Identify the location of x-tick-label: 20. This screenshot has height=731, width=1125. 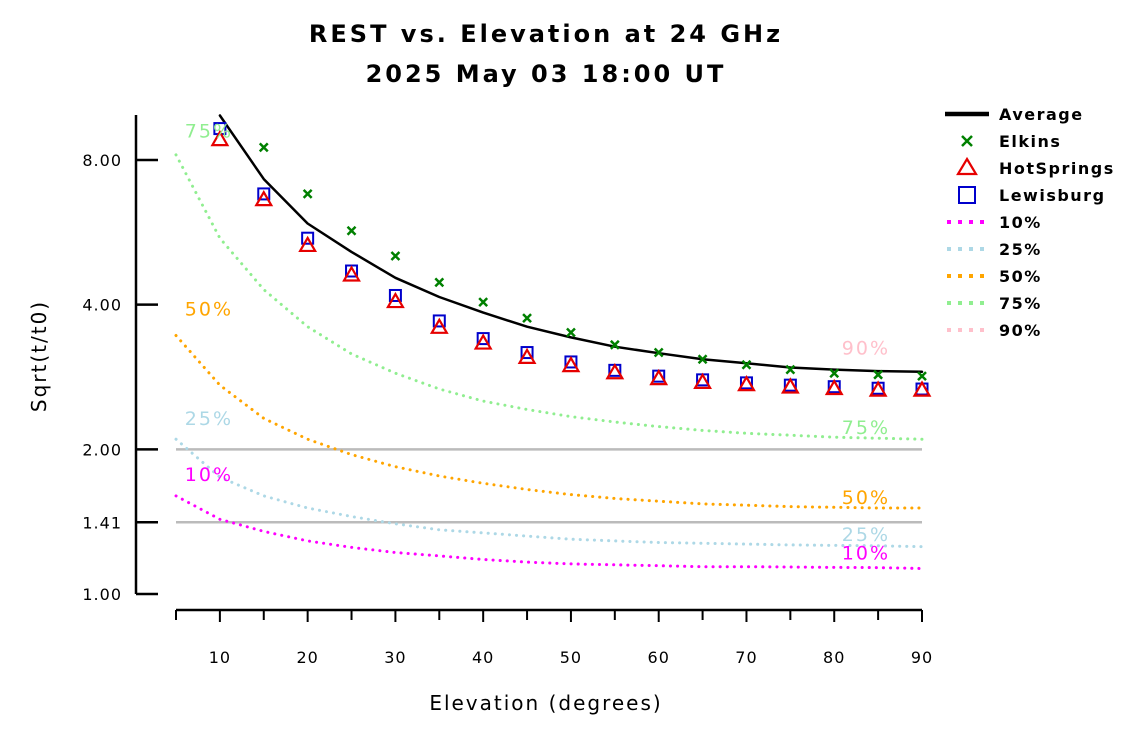
(307, 657).